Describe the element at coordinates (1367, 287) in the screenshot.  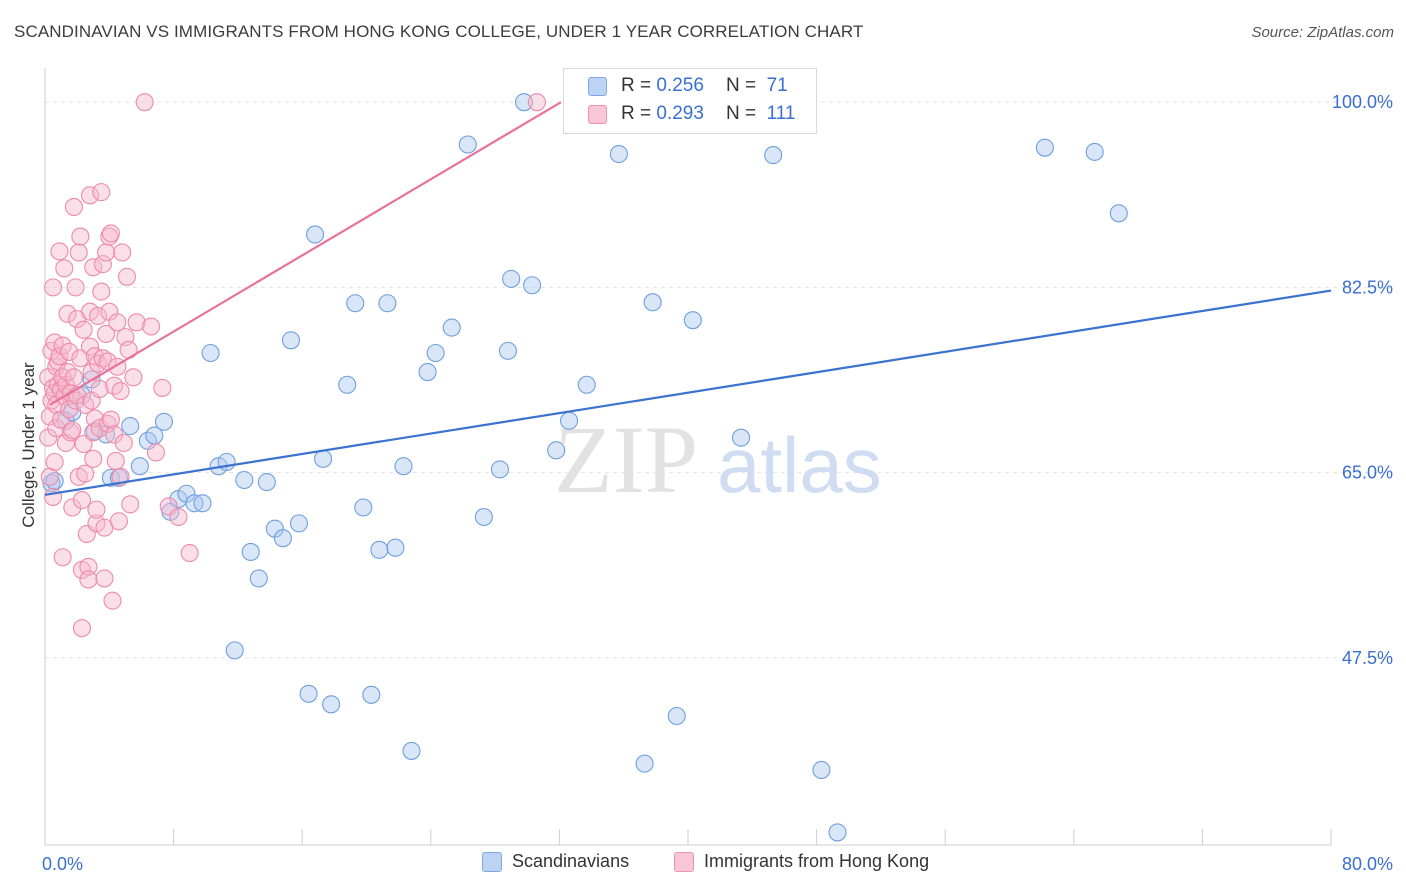
I see `y-tick-label: 82.5%` at that location.